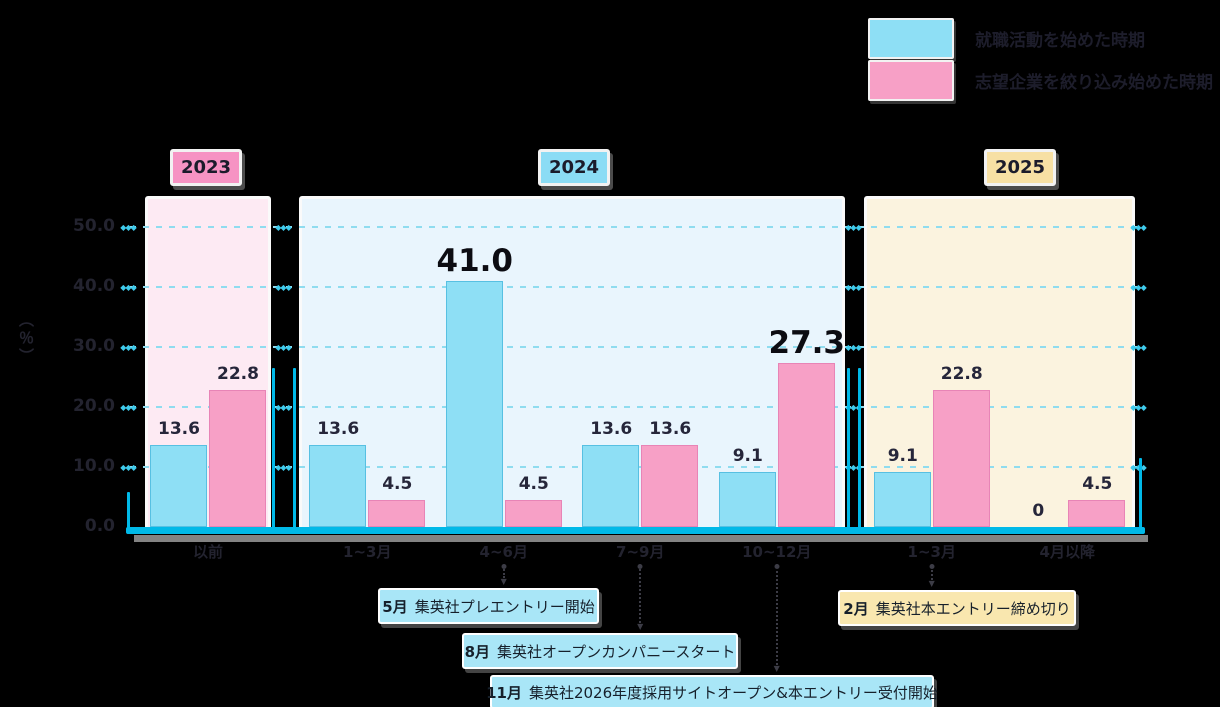  I want to click on x-axis-shadow, so click(641, 538).